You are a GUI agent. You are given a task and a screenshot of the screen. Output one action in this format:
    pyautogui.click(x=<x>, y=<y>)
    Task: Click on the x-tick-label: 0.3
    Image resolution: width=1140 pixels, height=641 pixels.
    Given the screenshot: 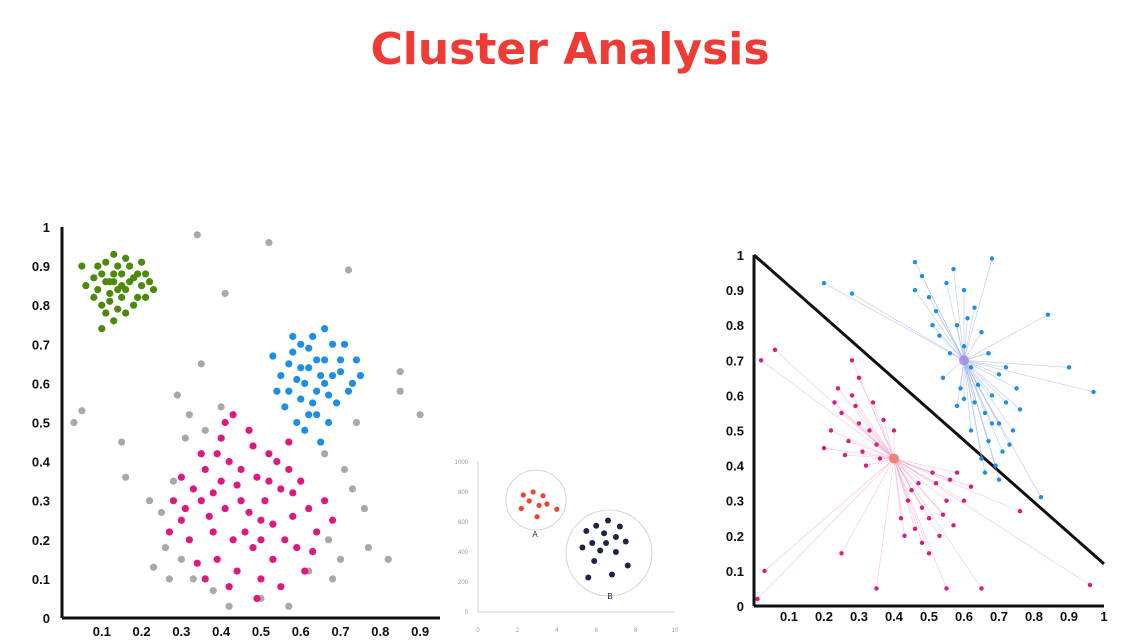 What is the action you would take?
    pyautogui.click(x=181, y=631)
    